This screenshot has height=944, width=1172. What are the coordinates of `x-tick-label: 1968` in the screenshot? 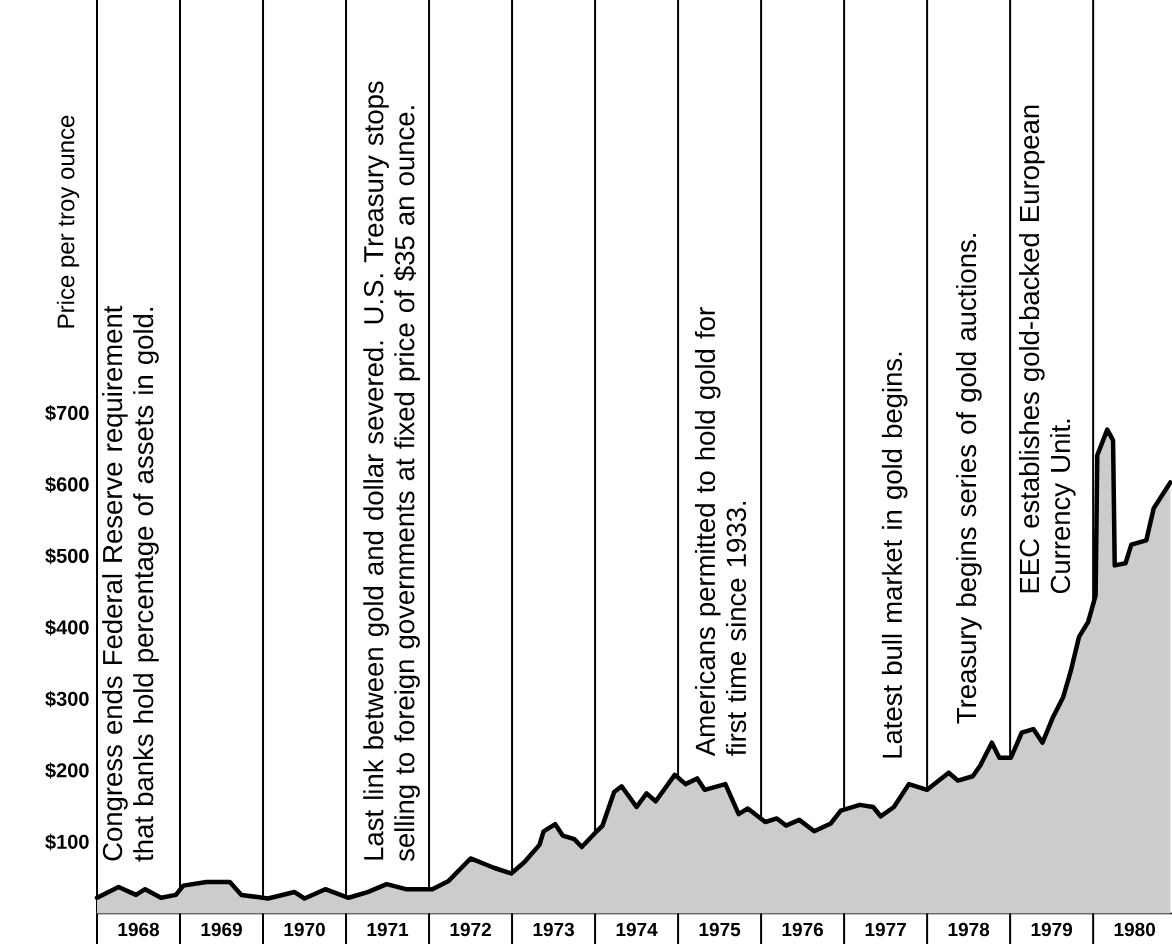 It's located at (139, 929).